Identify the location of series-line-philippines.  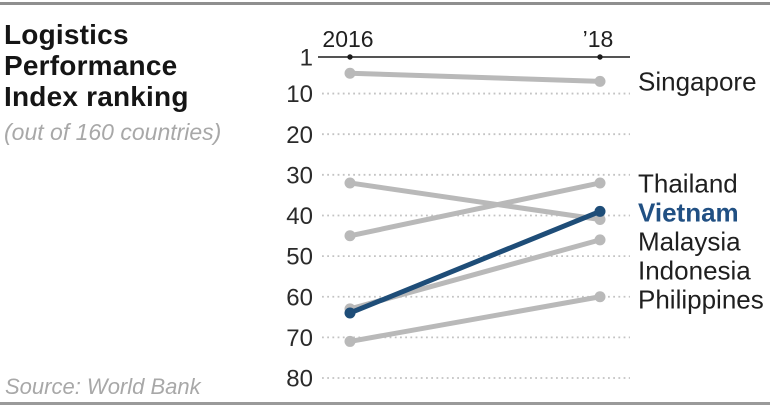
(475, 319).